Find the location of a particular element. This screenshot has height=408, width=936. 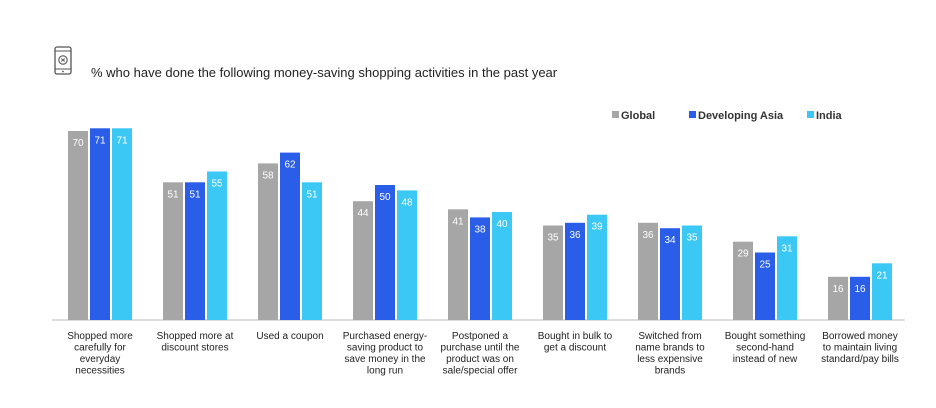

bar-value-label: 58 is located at coordinates (268, 175).